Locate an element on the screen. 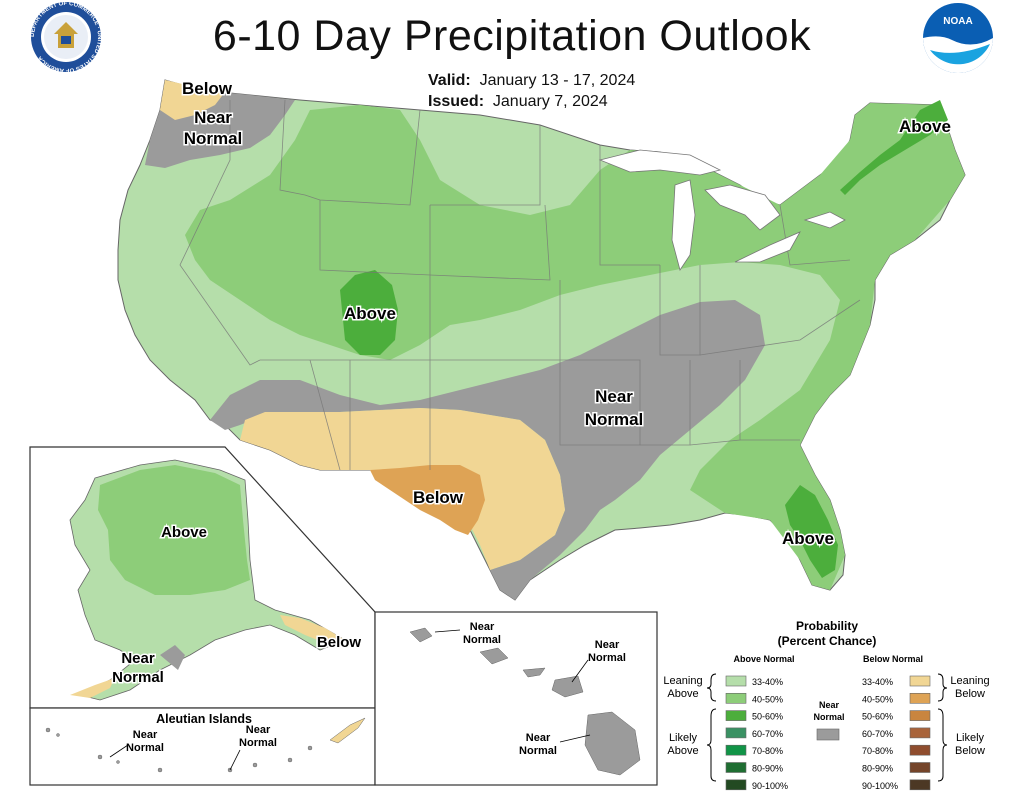  legend-leaning-below-2: Below is located at coordinates (970, 694).